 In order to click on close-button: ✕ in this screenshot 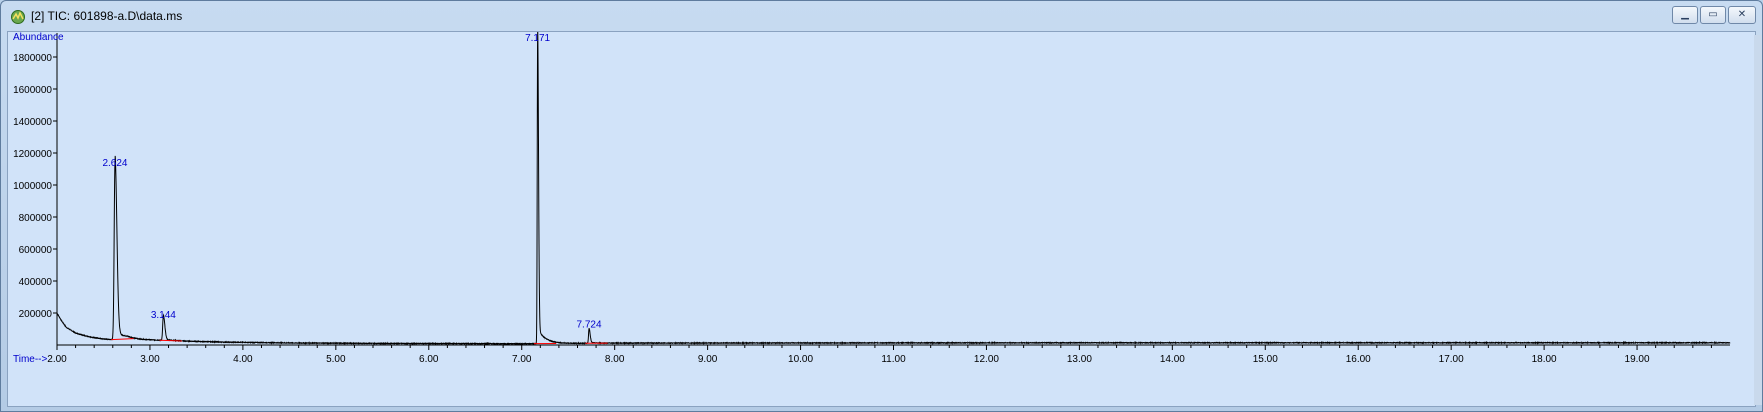, I will do `click(1742, 15)`.